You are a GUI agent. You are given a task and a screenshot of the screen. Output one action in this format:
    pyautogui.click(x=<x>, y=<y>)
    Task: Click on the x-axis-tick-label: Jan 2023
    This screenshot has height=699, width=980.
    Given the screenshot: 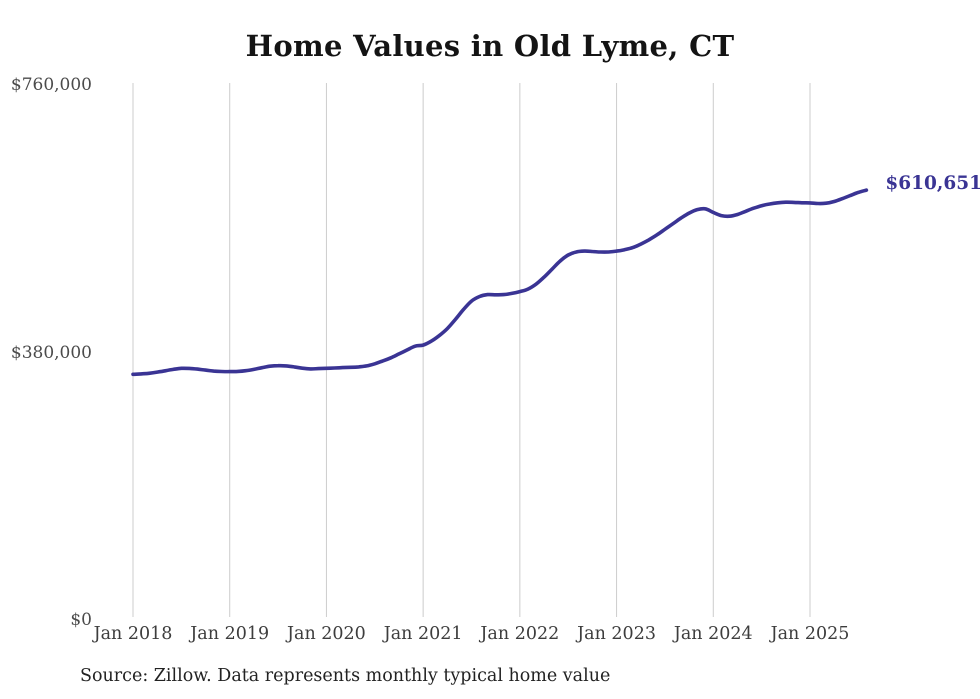 What is the action you would take?
    pyautogui.click(x=616, y=634)
    